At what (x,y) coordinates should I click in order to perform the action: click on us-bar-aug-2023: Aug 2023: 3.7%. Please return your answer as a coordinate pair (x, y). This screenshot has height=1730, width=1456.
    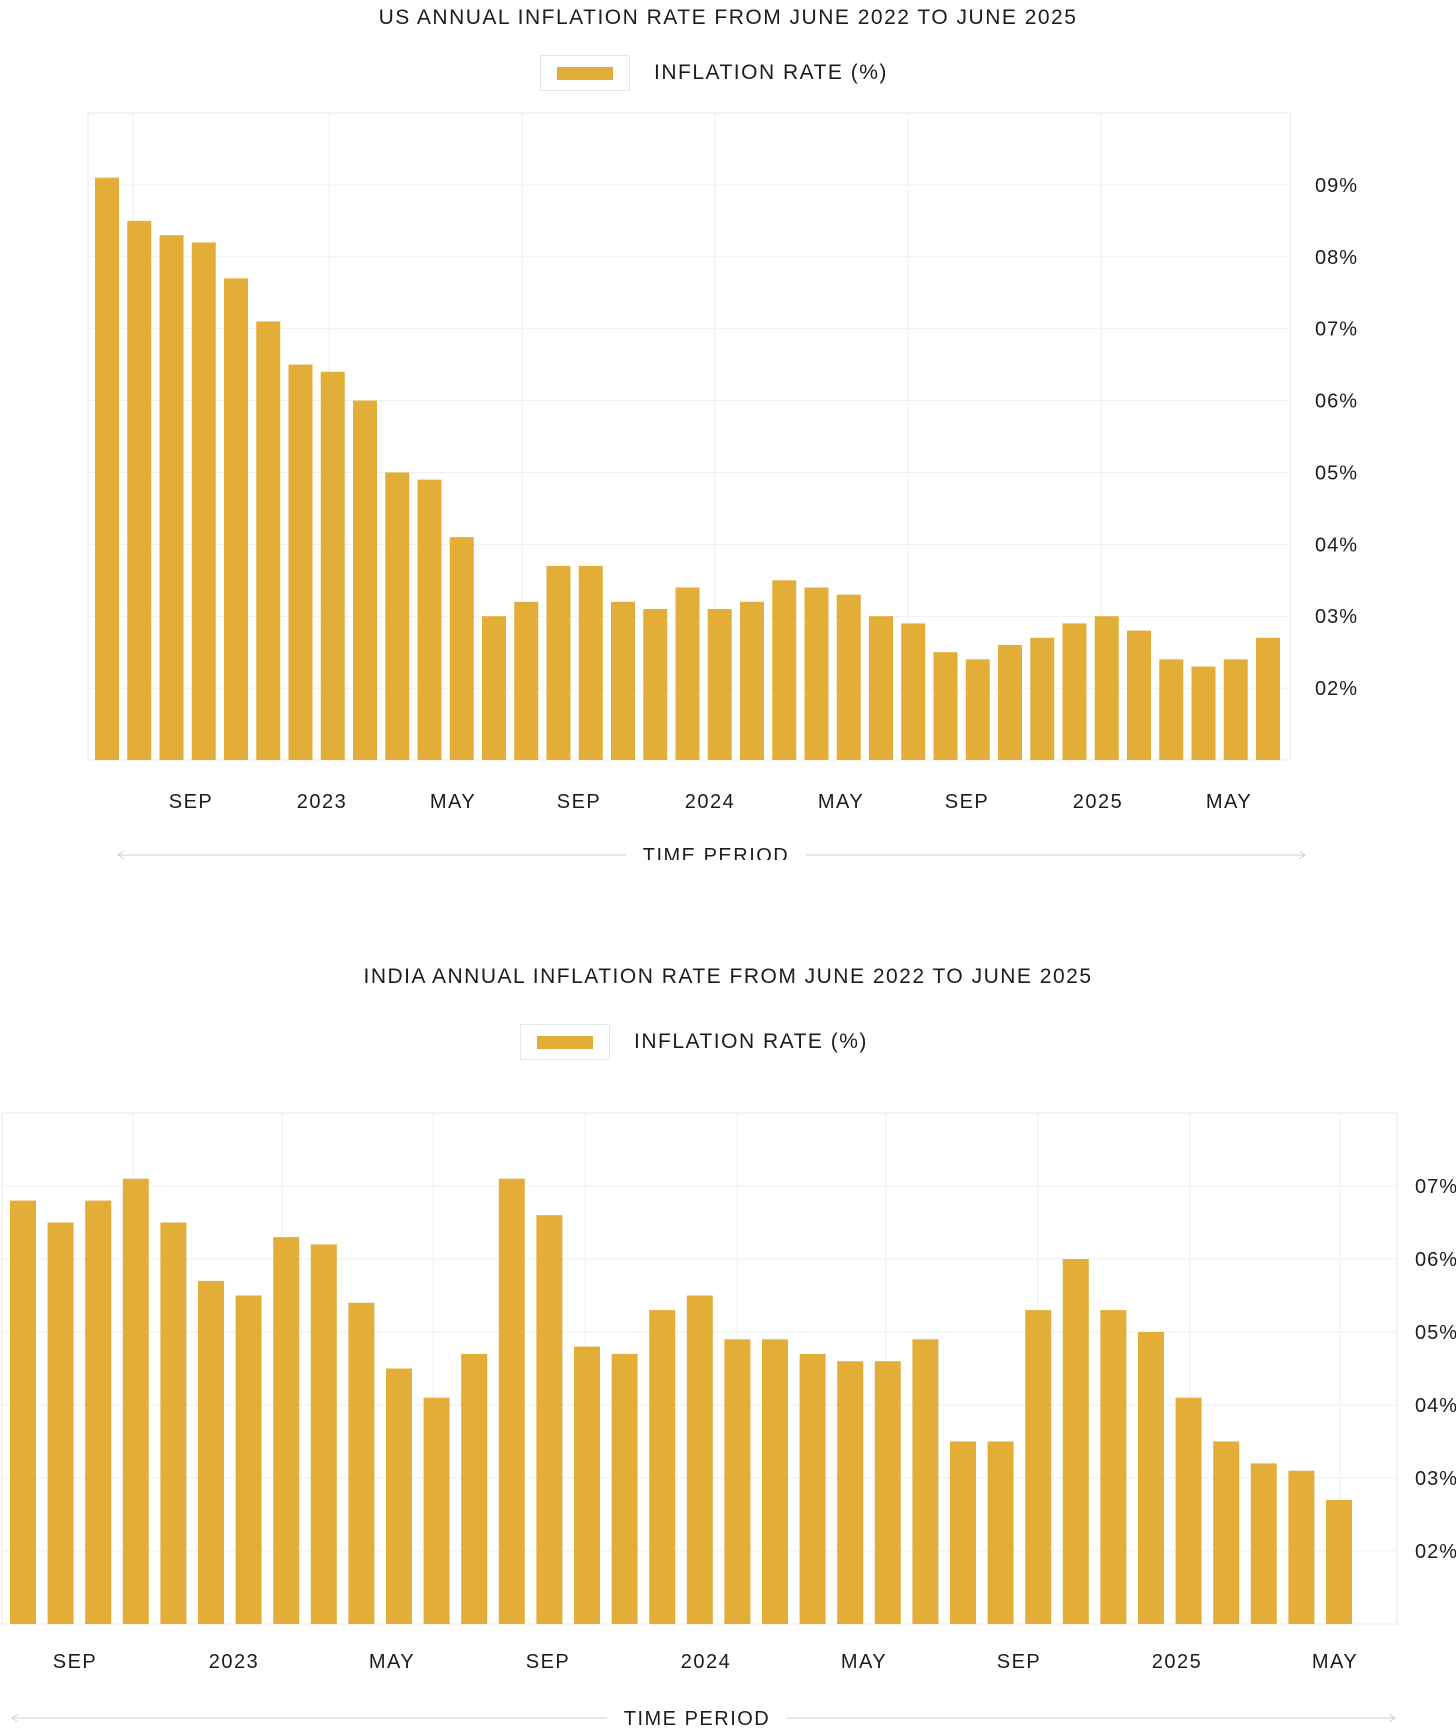
    Looking at the image, I should click on (558, 662).